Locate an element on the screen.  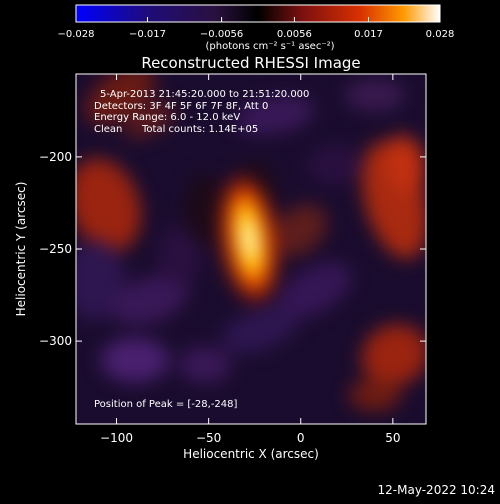
colorbar-tick-label: 0.017 is located at coordinates (368, 34).